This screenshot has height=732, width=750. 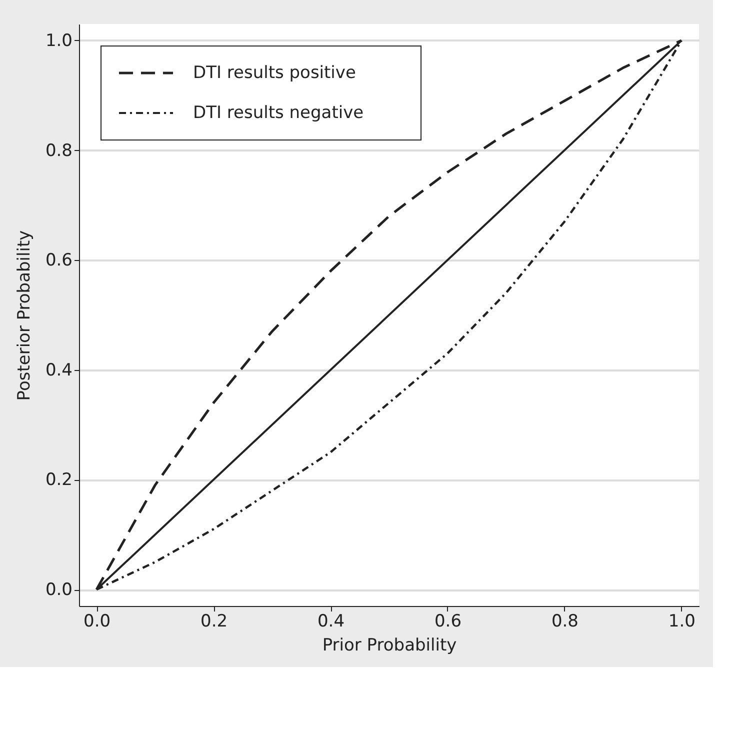 What do you see at coordinates (564, 622) in the screenshot?
I see `x-tick-label: 0.8` at bounding box center [564, 622].